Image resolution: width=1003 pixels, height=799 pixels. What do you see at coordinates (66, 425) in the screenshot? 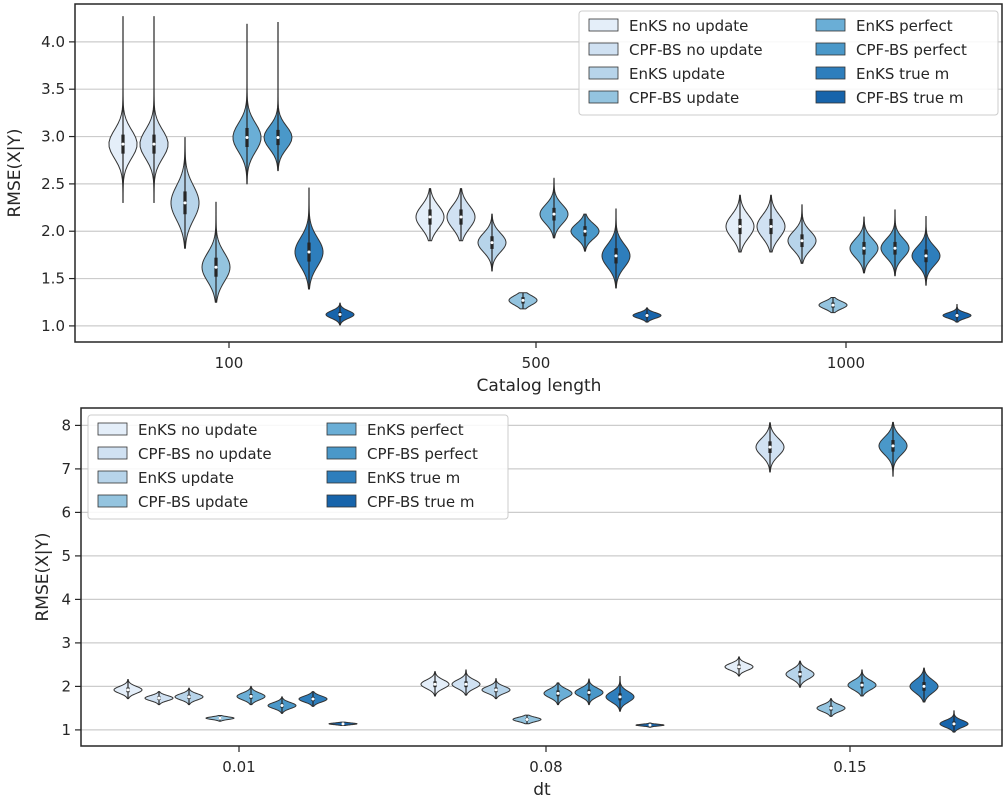
I see `y-tick-label: 8` at bounding box center [66, 425].